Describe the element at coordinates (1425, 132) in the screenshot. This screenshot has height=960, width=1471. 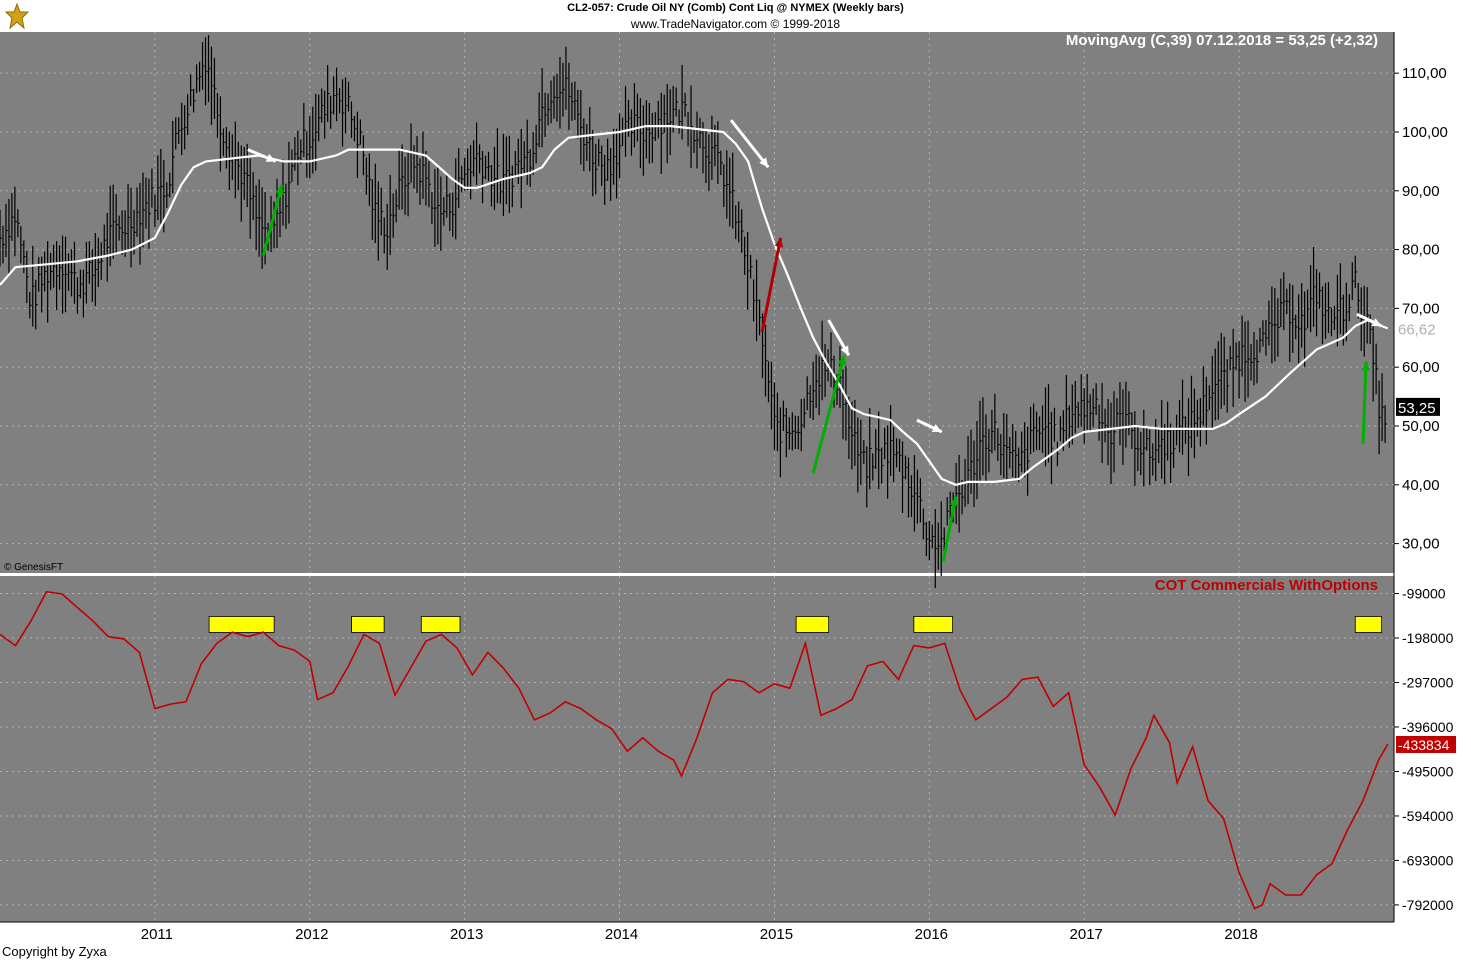
I see `y-tick-label: 100,00` at that location.